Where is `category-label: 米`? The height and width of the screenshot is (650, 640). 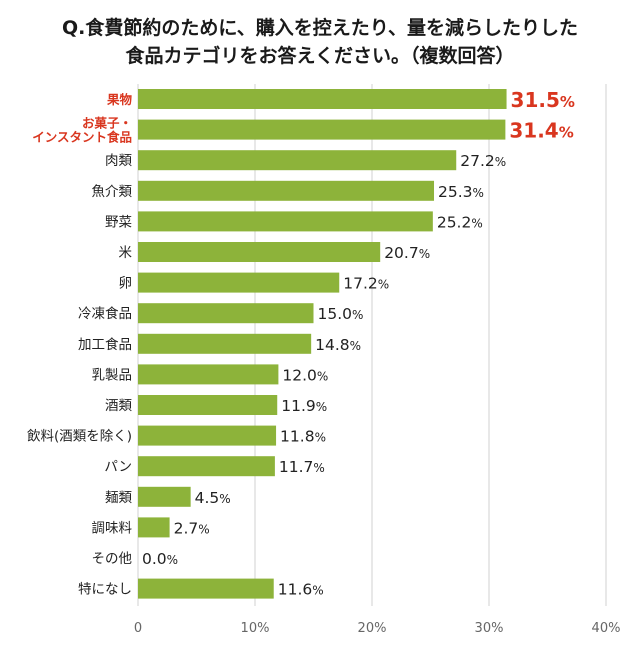 category-label: 米 is located at coordinates (126, 253).